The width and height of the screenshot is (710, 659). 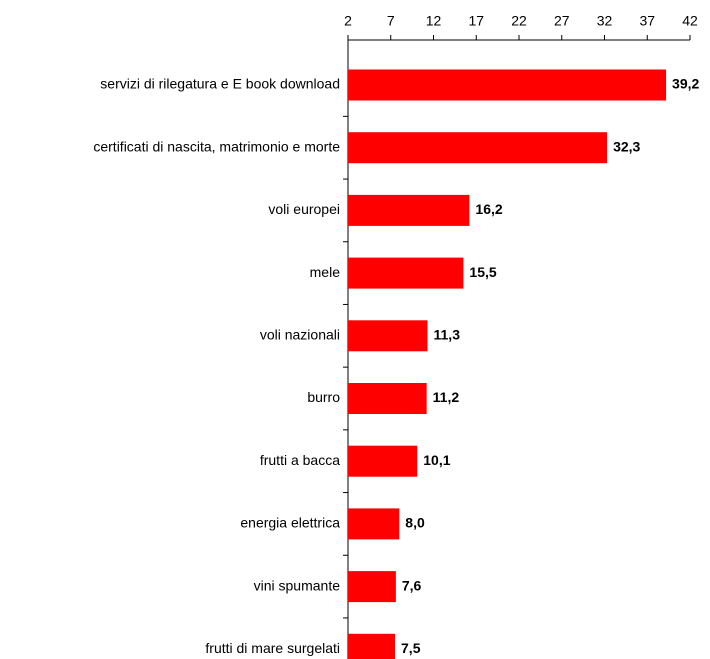 I want to click on x-tick-label: 7, so click(x=391, y=21).